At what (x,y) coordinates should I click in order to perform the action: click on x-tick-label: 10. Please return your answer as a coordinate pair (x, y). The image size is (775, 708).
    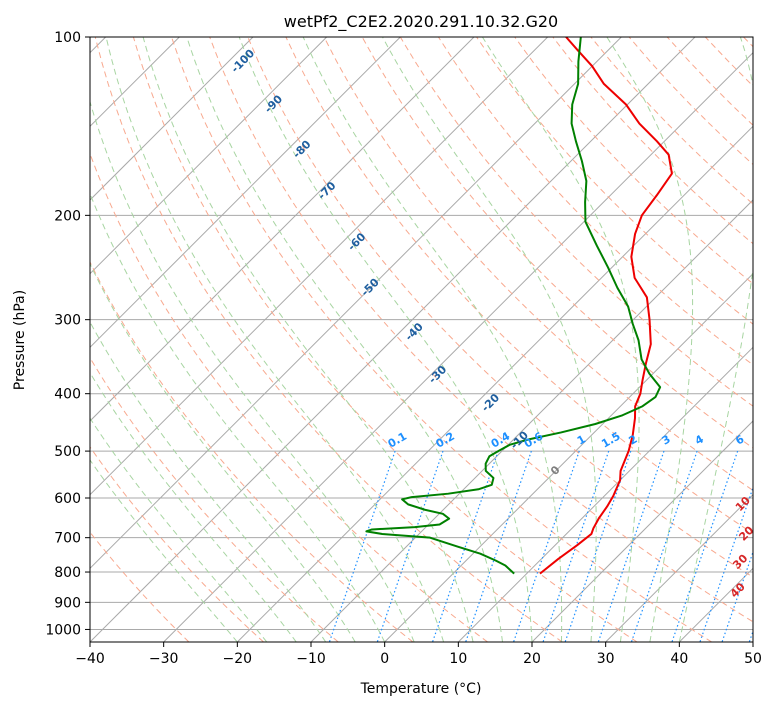
    Looking at the image, I should click on (458, 659).